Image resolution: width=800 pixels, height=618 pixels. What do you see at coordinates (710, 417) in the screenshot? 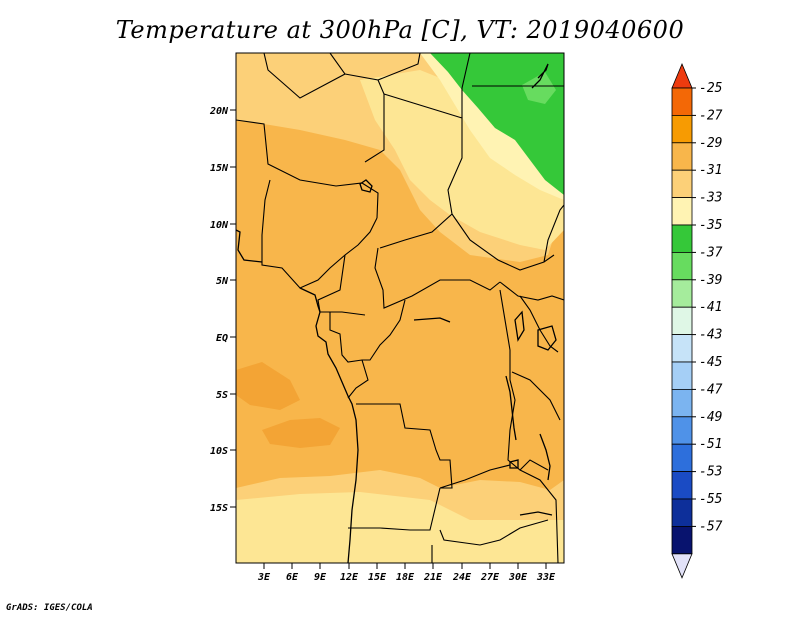
I see `colorbar-label: -49` at bounding box center [710, 417].